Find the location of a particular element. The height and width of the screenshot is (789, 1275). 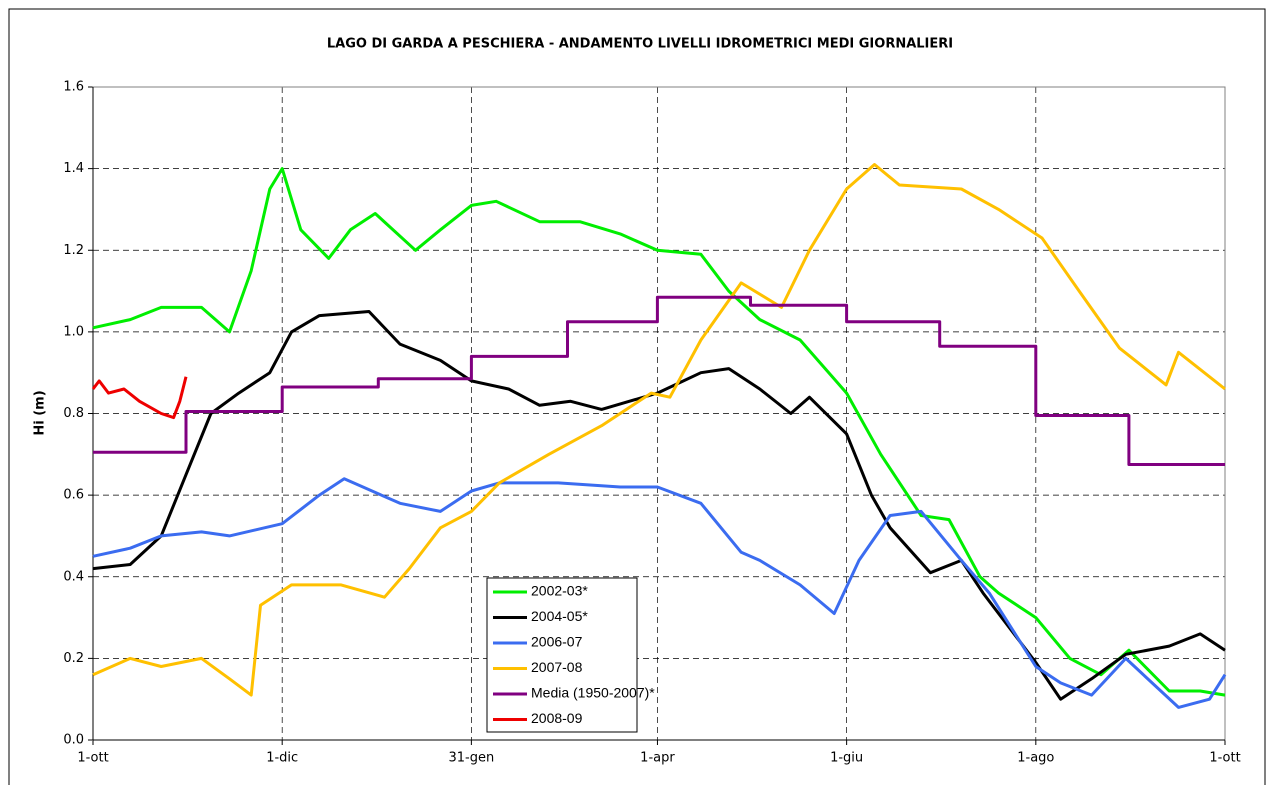

x-tick-label: 1-dic is located at coordinates (282, 758).